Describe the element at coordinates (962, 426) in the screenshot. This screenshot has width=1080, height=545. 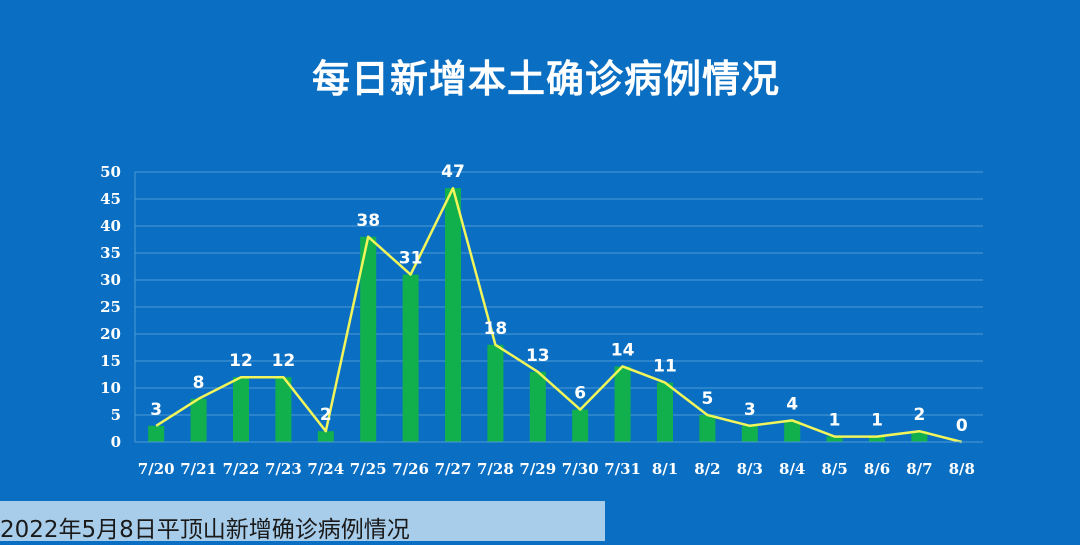
I see `data-label: 0` at that location.